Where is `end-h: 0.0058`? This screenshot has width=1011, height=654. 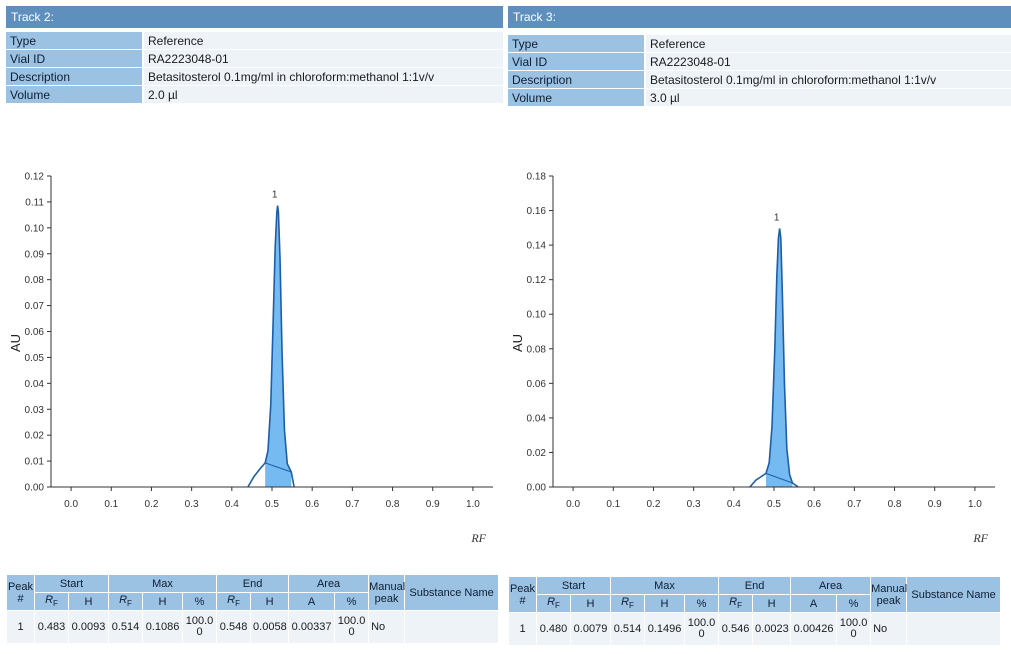
end-h: 0.0058 is located at coordinates (270, 627).